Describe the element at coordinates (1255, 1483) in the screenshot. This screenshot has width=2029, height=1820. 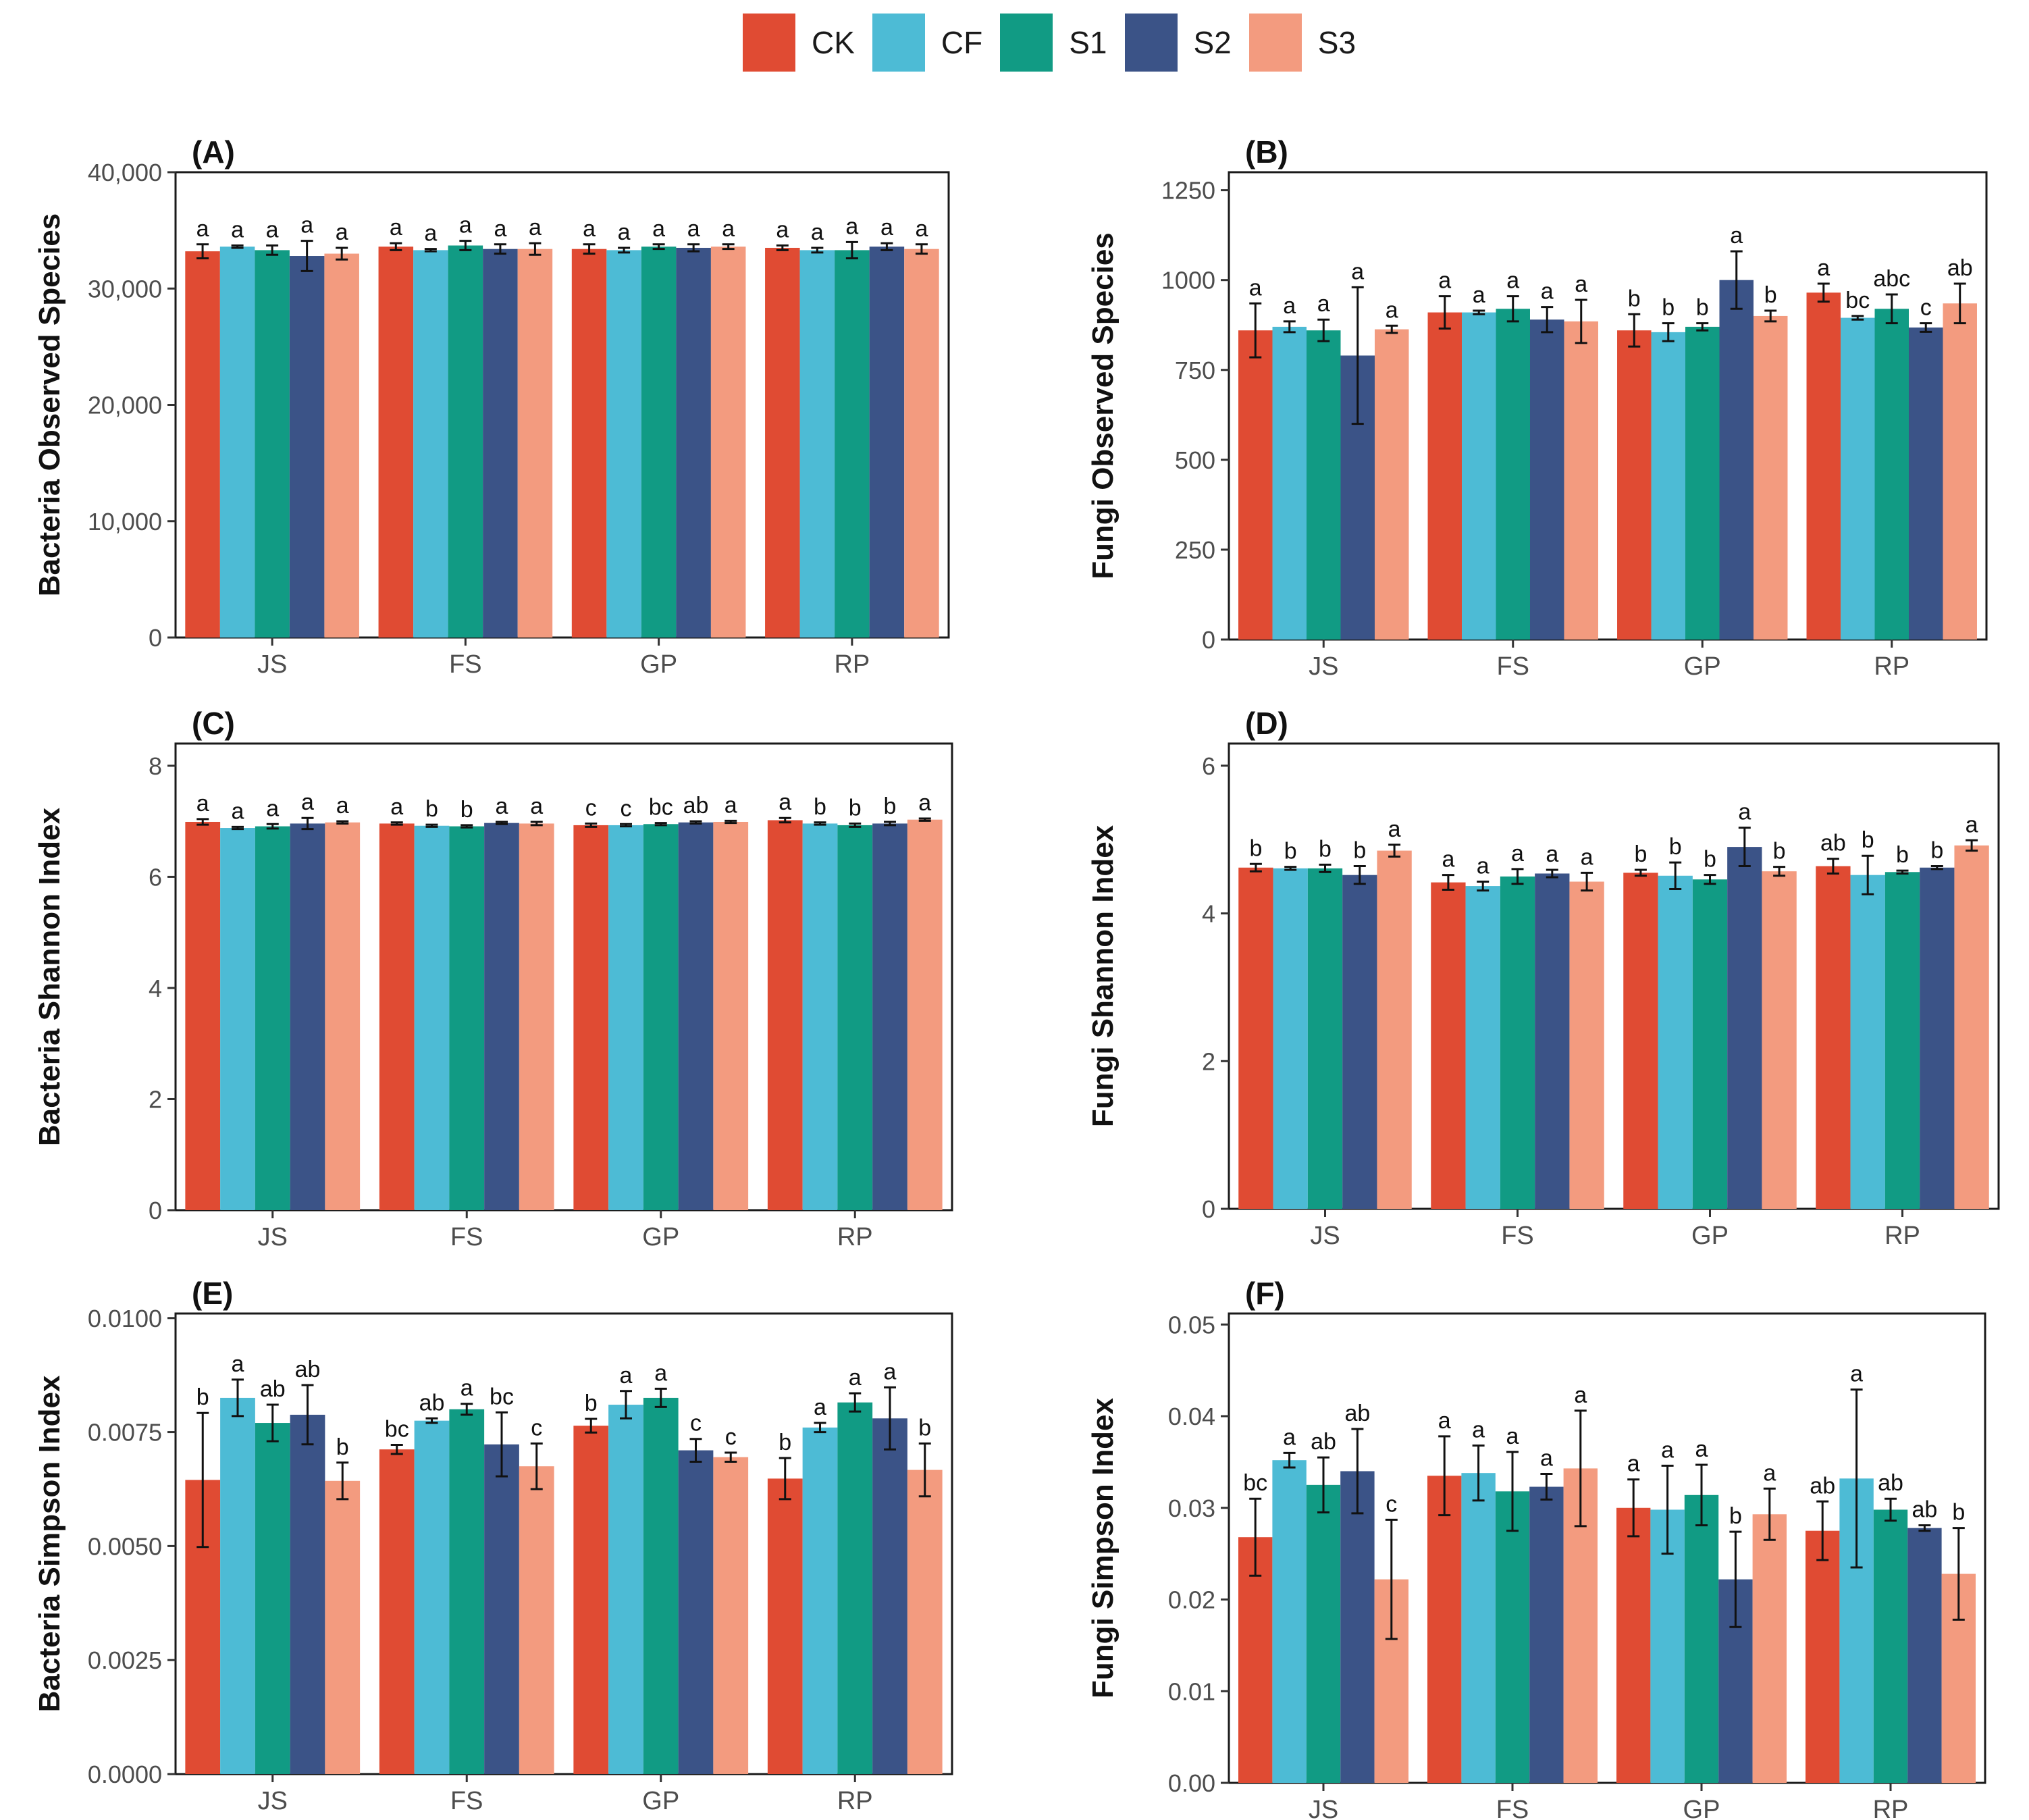
I see `significance-letter: bc` at that location.